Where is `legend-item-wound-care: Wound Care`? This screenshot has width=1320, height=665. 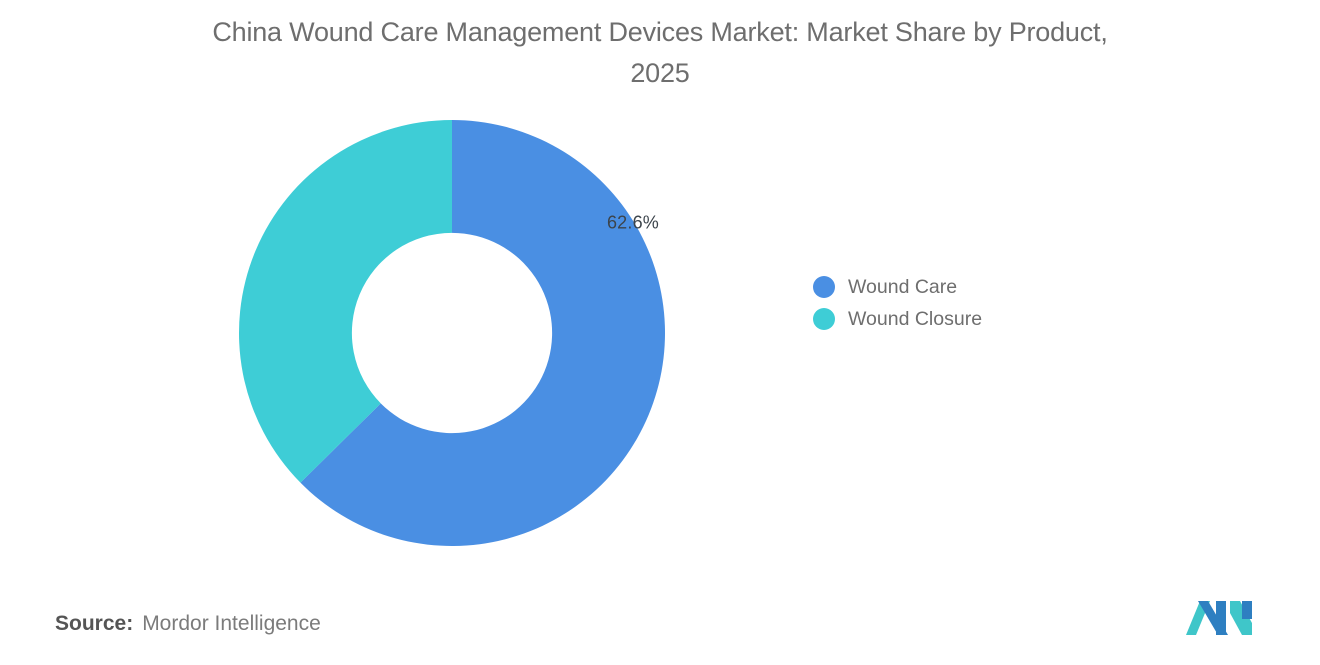
legend-item-wound-care: Wound Care is located at coordinates (897, 287).